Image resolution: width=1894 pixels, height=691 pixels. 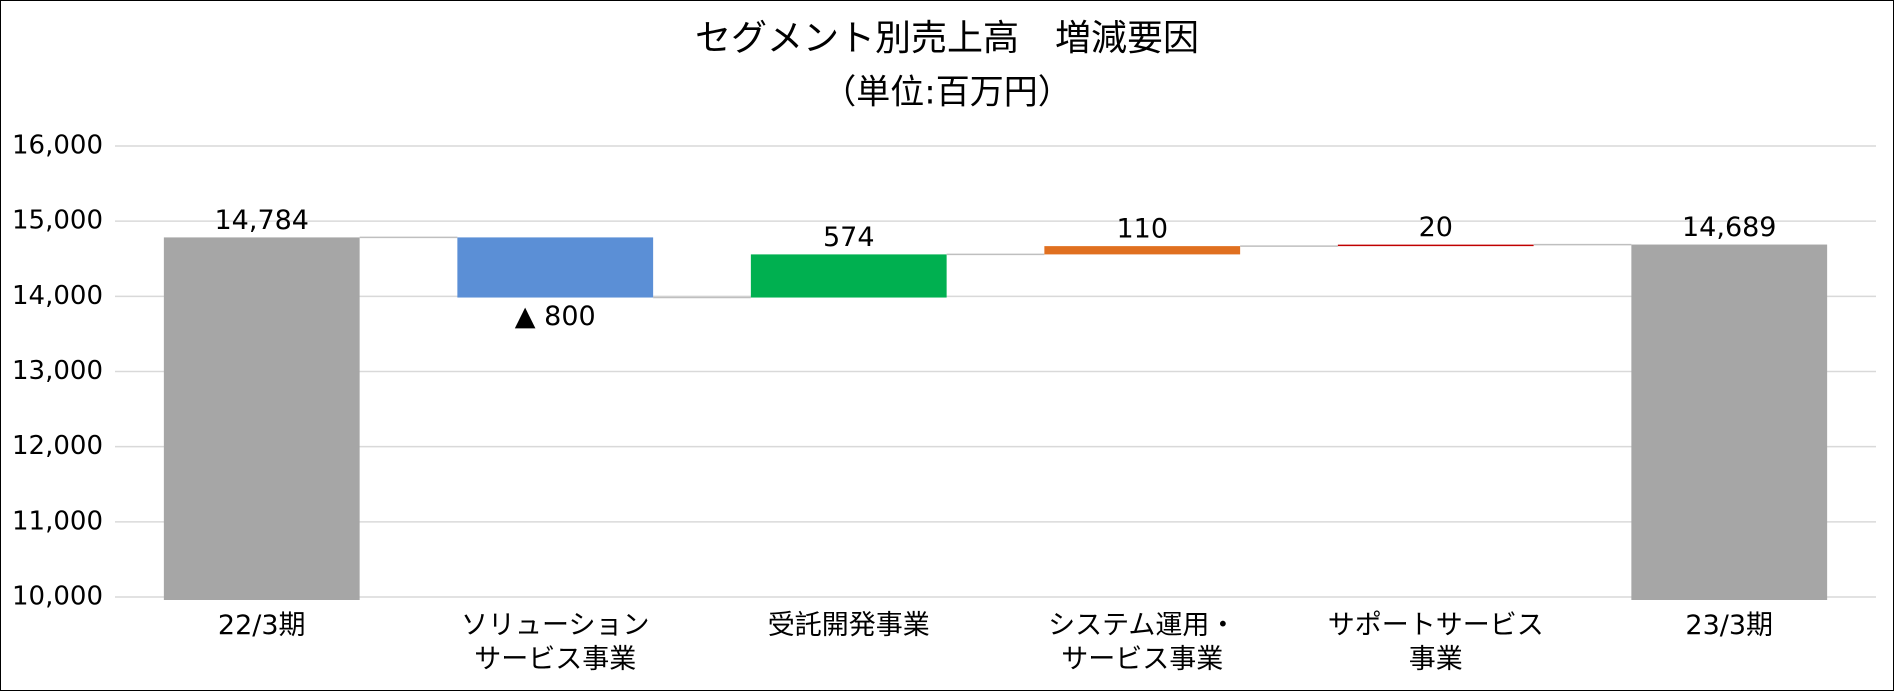 I want to click on value-label: 20, so click(x=1436, y=227).